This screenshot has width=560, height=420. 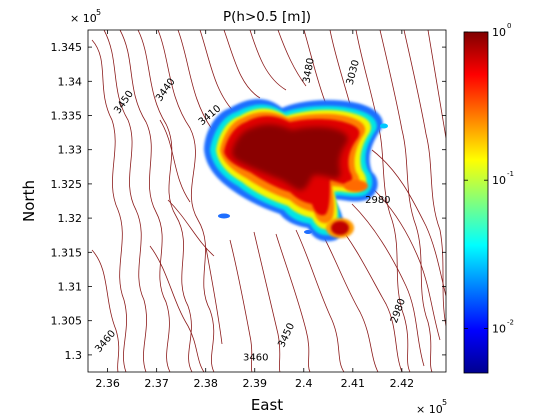 I want to click on x-exponent-power: 5, so click(x=444, y=402).